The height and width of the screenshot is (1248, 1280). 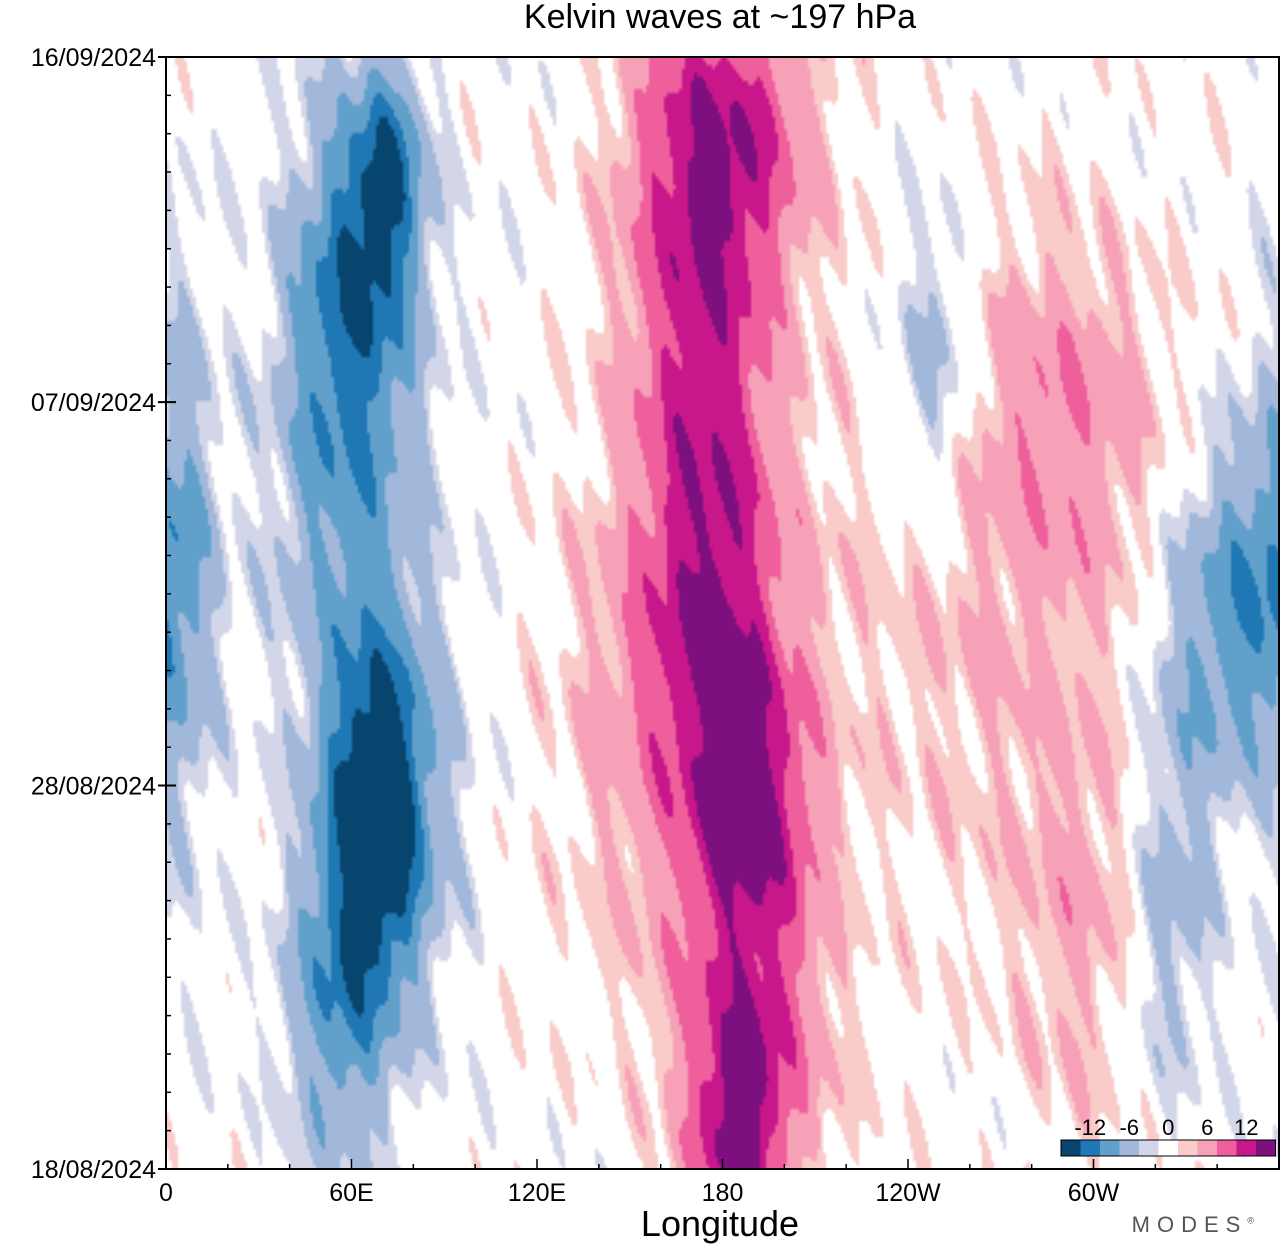 I want to click on modes-logo: MODES®, so click(x=1193, y=1225).